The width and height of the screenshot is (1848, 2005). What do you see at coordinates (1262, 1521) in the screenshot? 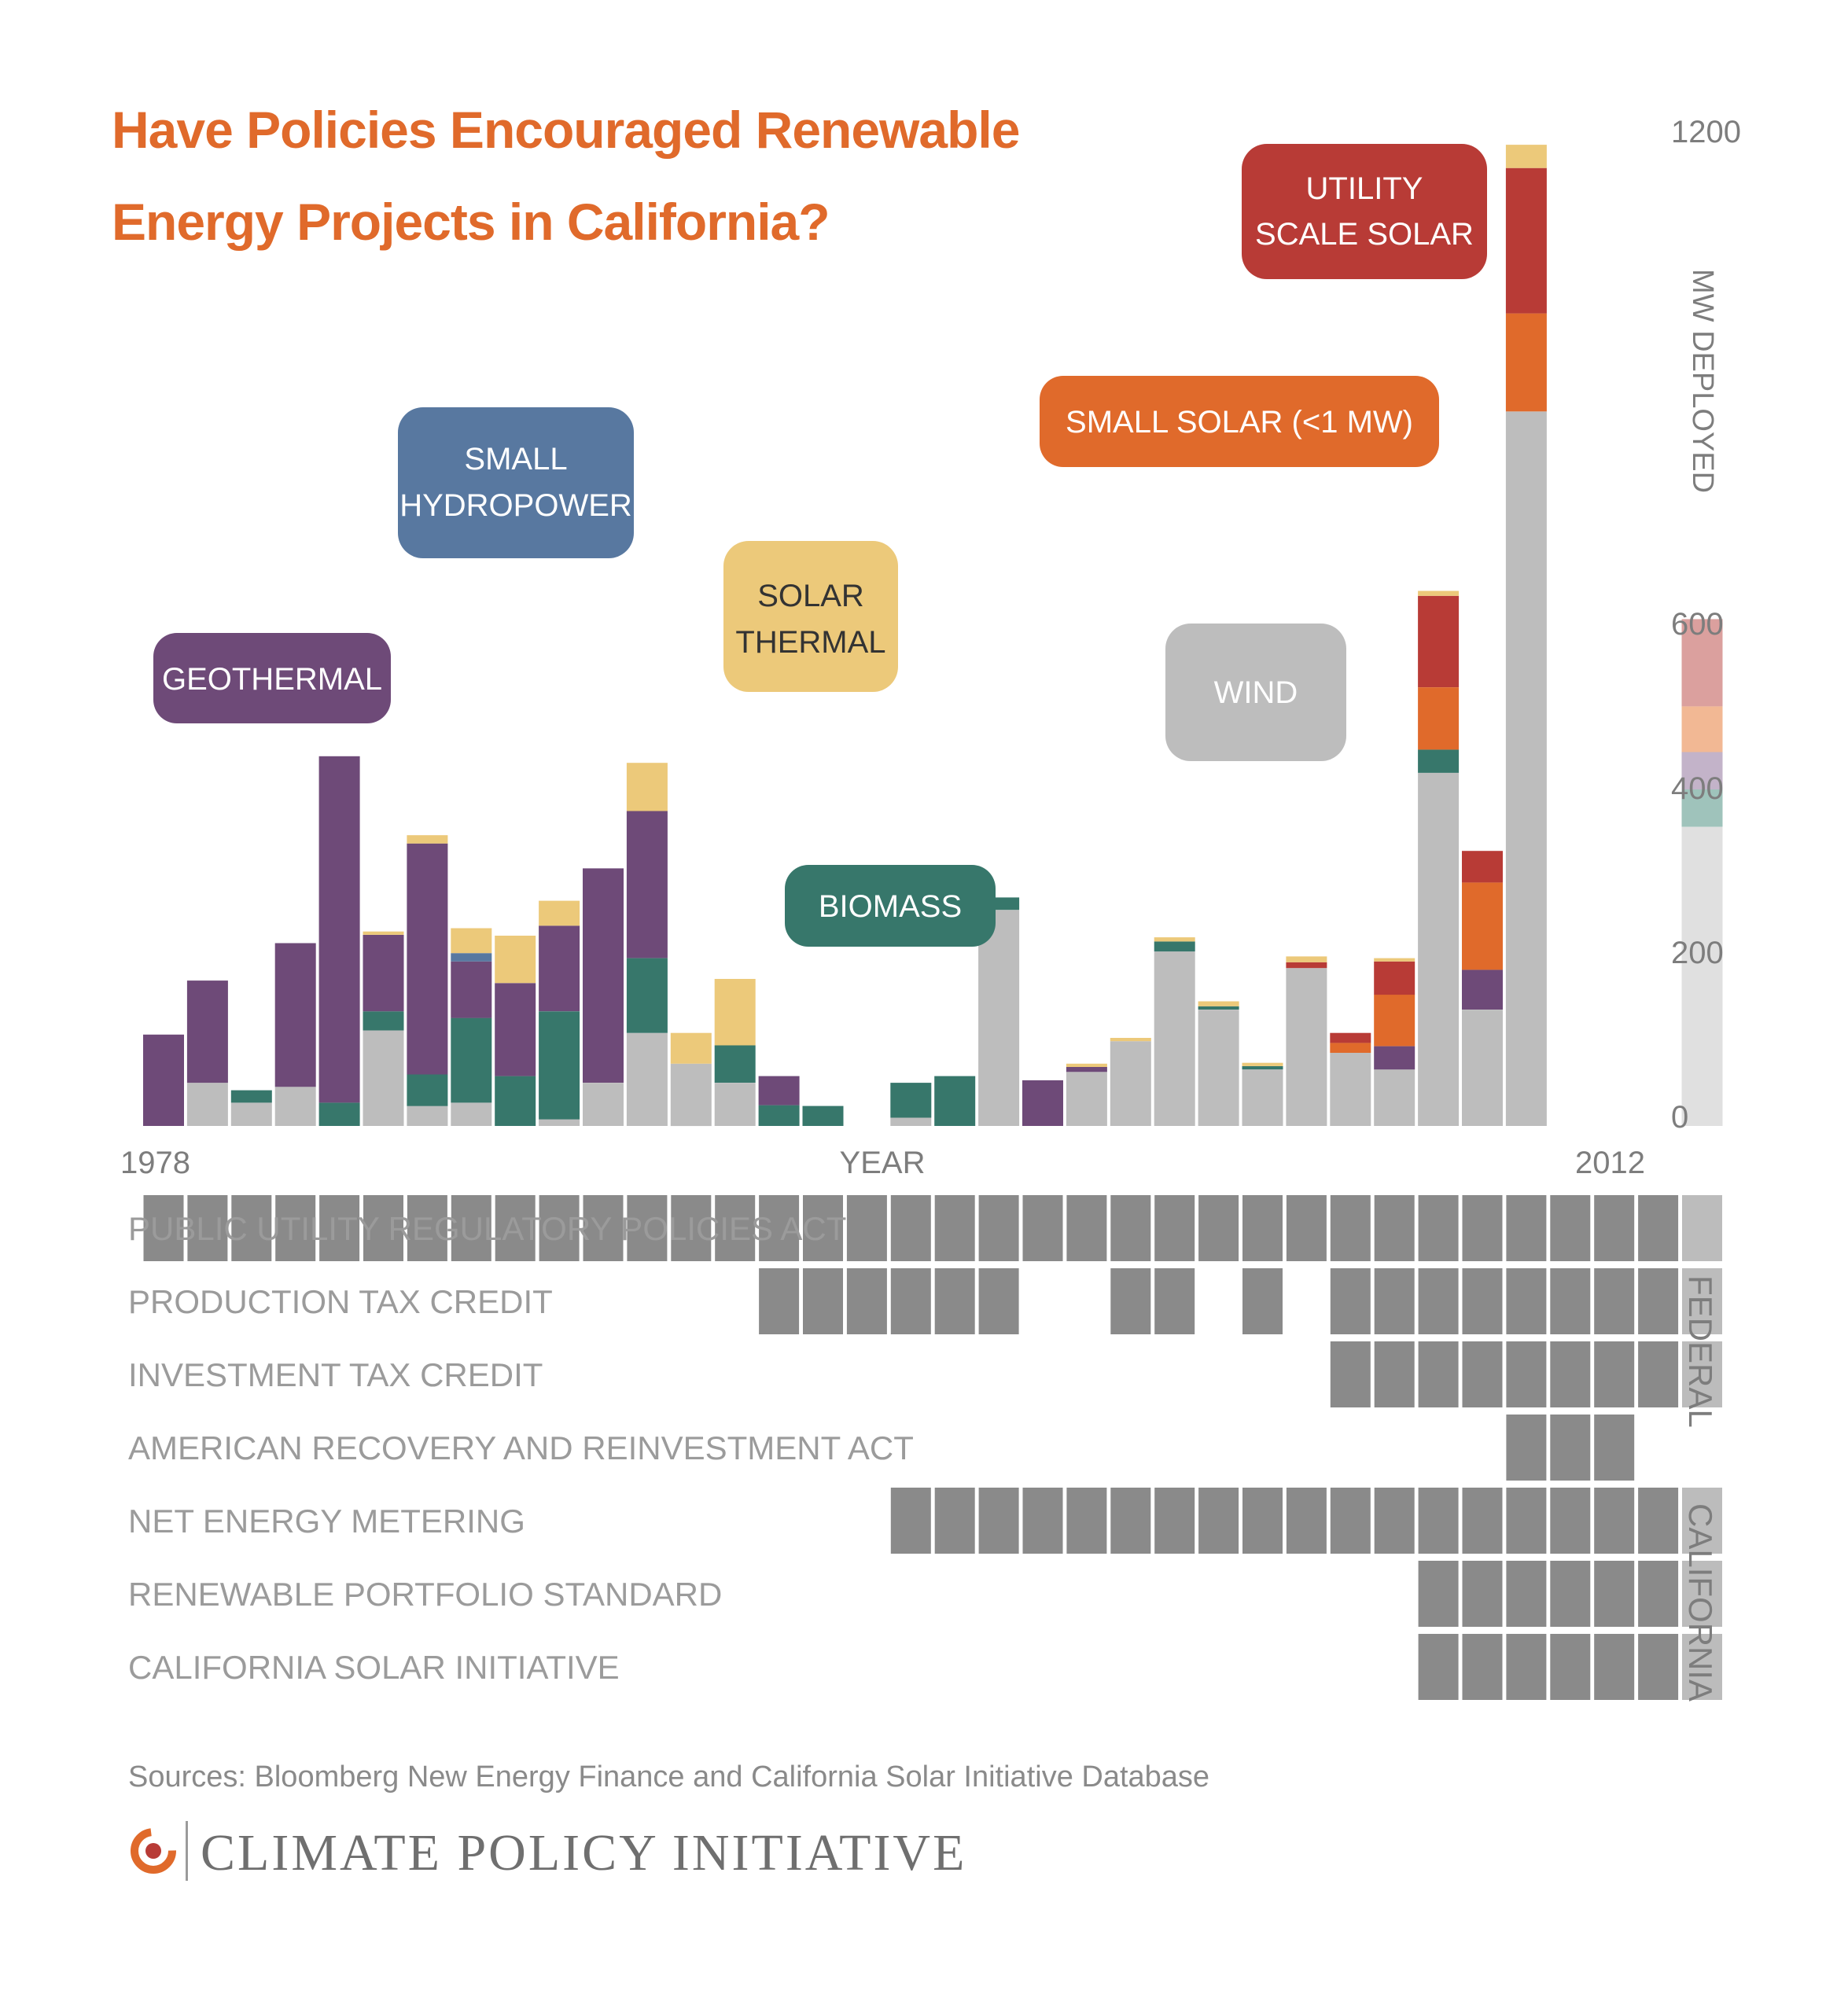
I see `policy-cell-4-2003` at bounding box center [1262, 1521].